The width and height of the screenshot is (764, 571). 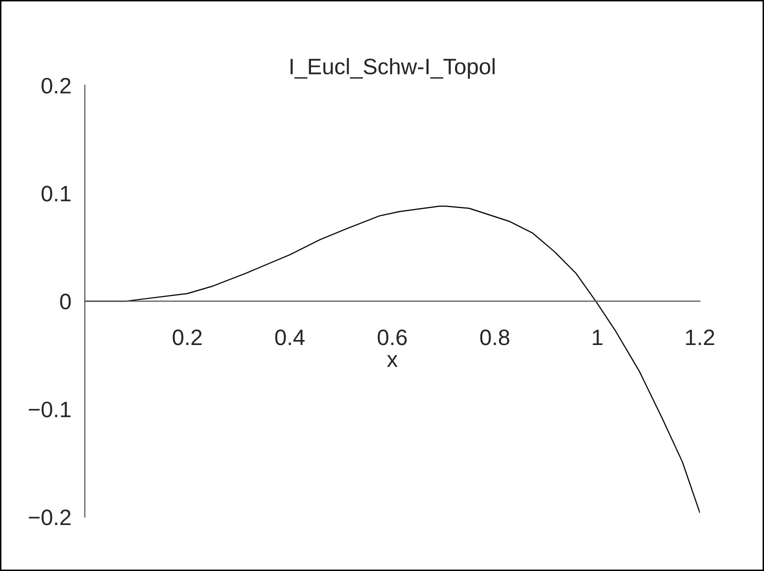 I want to click on chart-title: I_Eucl_Schw-I_Topol, so click(x=392, y=68).